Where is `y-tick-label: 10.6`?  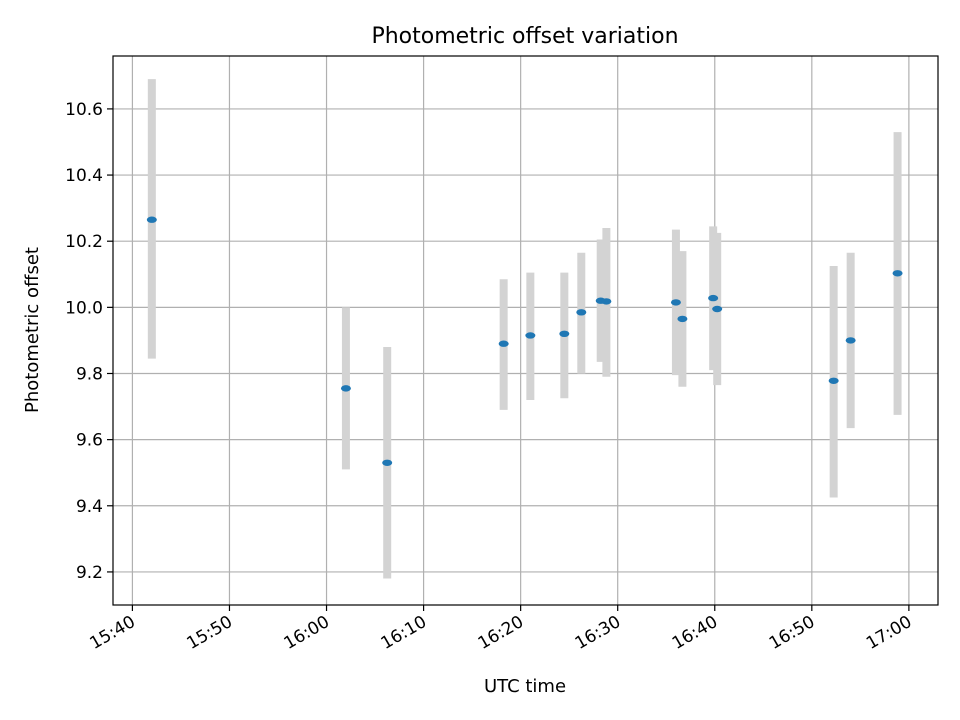
y-tick-label: 10.6 is located at coordinates (84, 110).